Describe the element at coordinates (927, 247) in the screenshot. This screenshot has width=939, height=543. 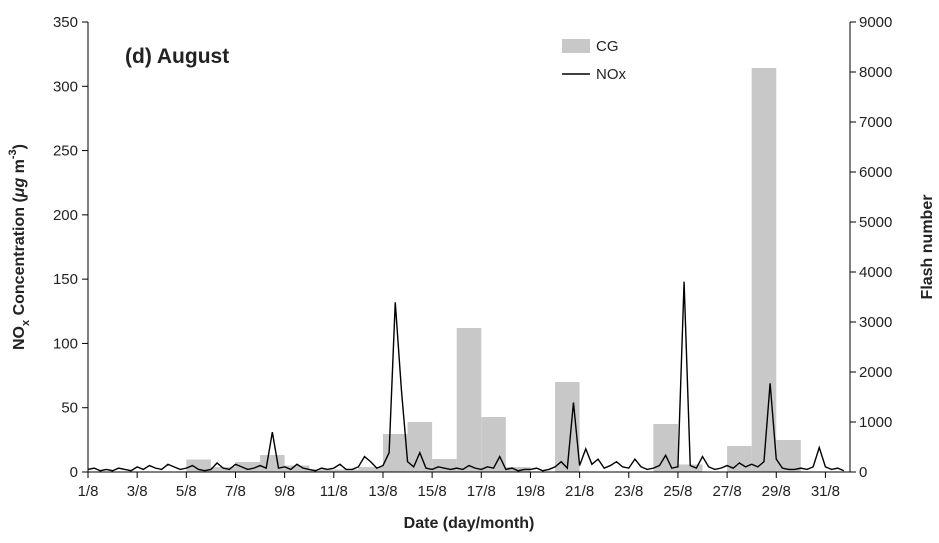
I see `y2-axis-label: Flash number` at that location.